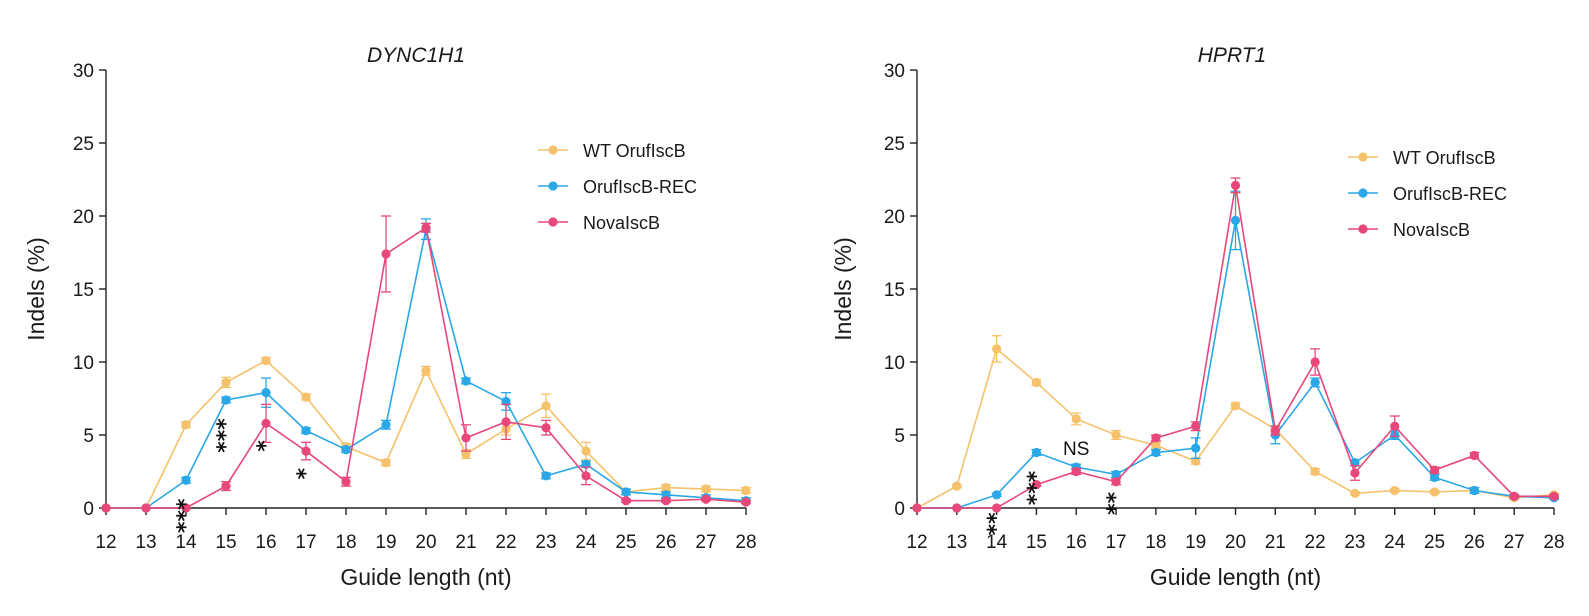  Describe the element at coordinates (88, 509) in the screenshot. I see `y-tick-label: 0` at that location.